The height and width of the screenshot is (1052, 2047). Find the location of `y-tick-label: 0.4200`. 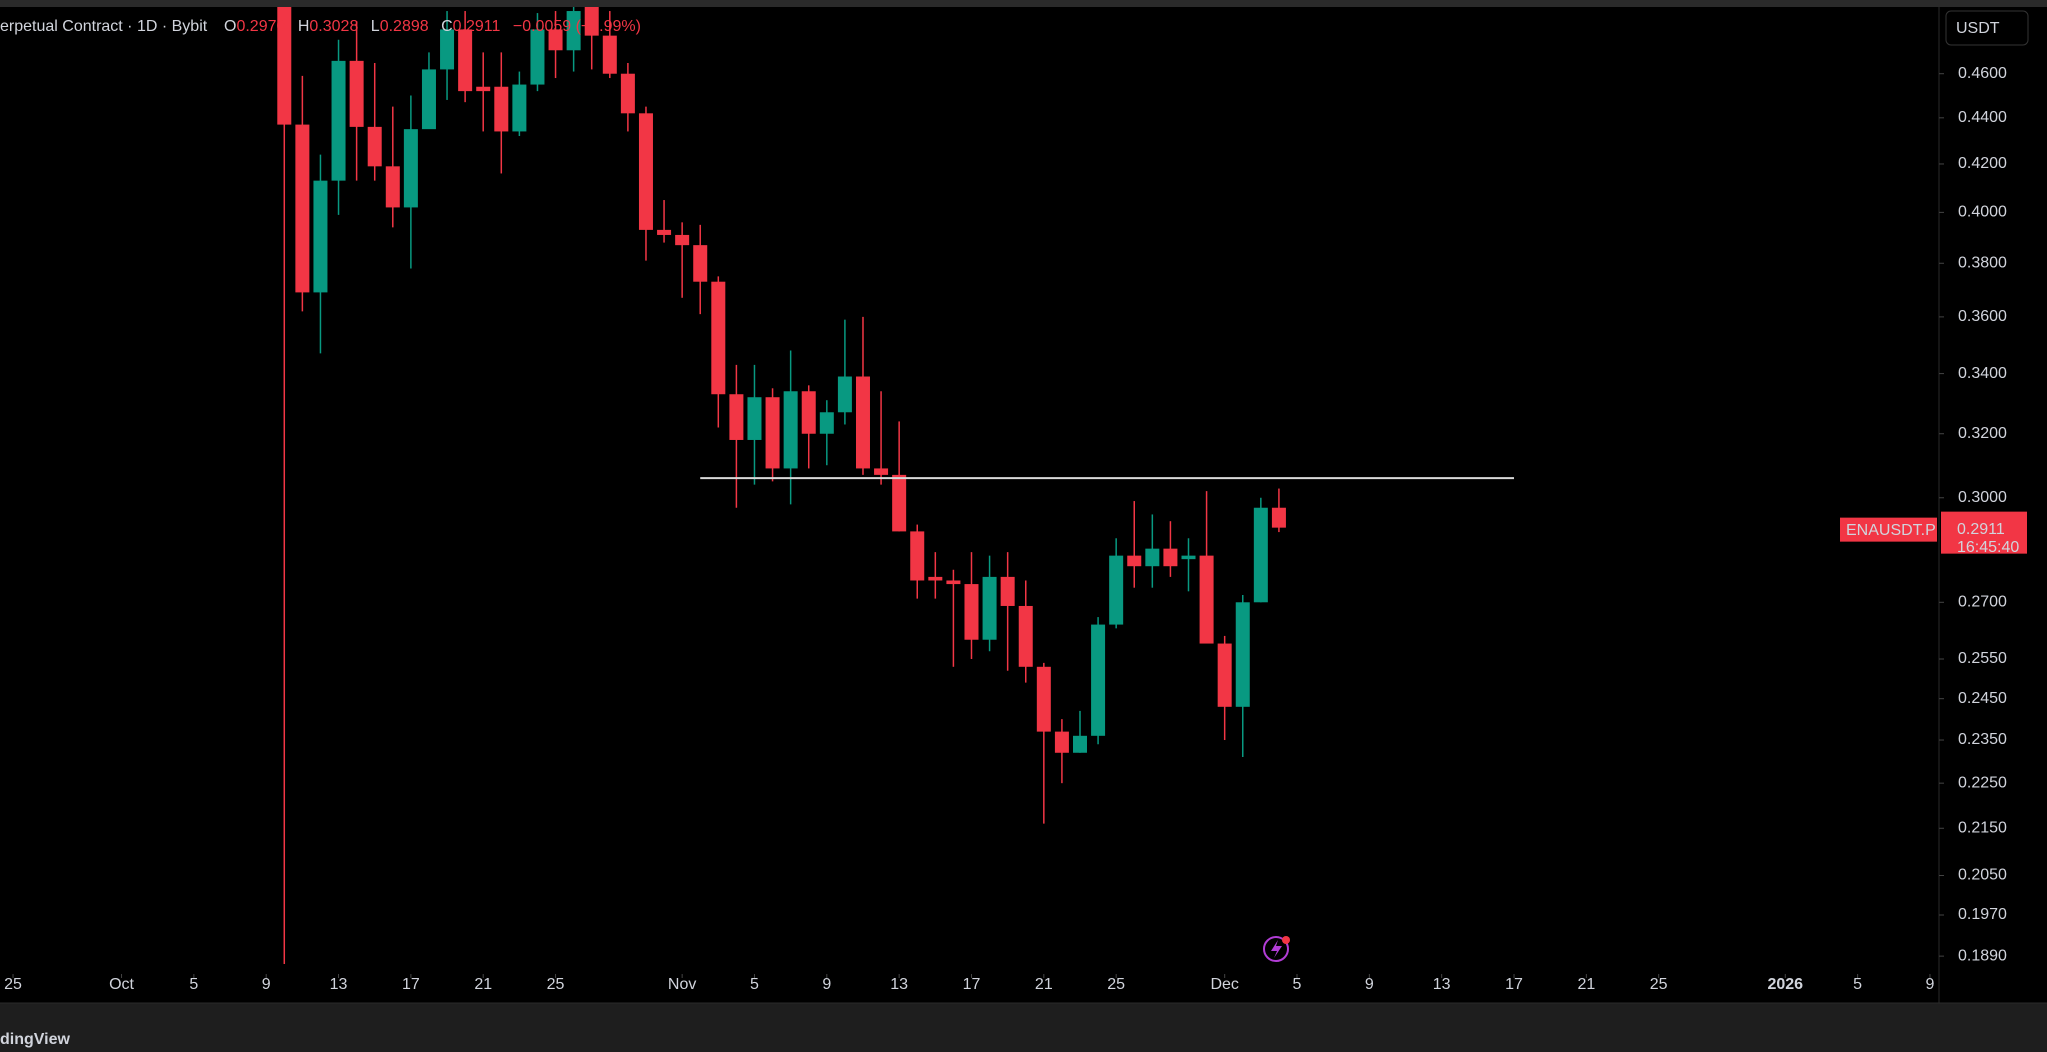

y-tick-label: 0.4200 is located at coordinates (1982, 163).